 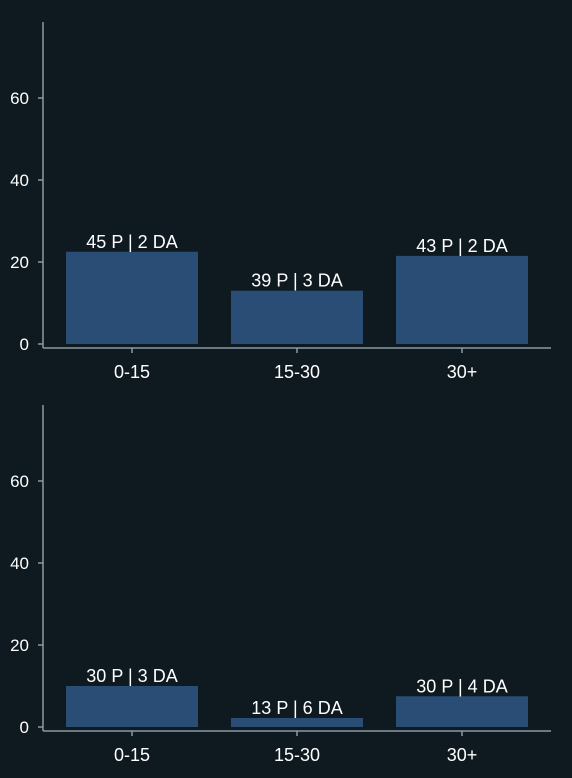 What do you see at coordinates (296, 281) in the screenshot?
I see `bar-data-label: 39 P | 3 DA` at bounding box center [296, 281].